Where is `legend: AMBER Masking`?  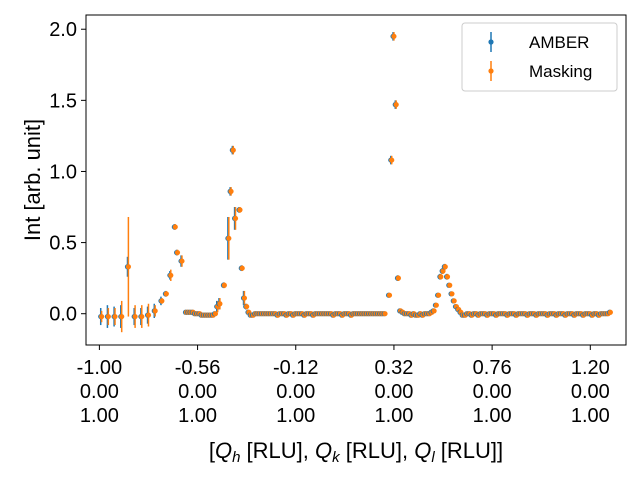 legend: AMBER Masking is located at coordinates (539, 57).